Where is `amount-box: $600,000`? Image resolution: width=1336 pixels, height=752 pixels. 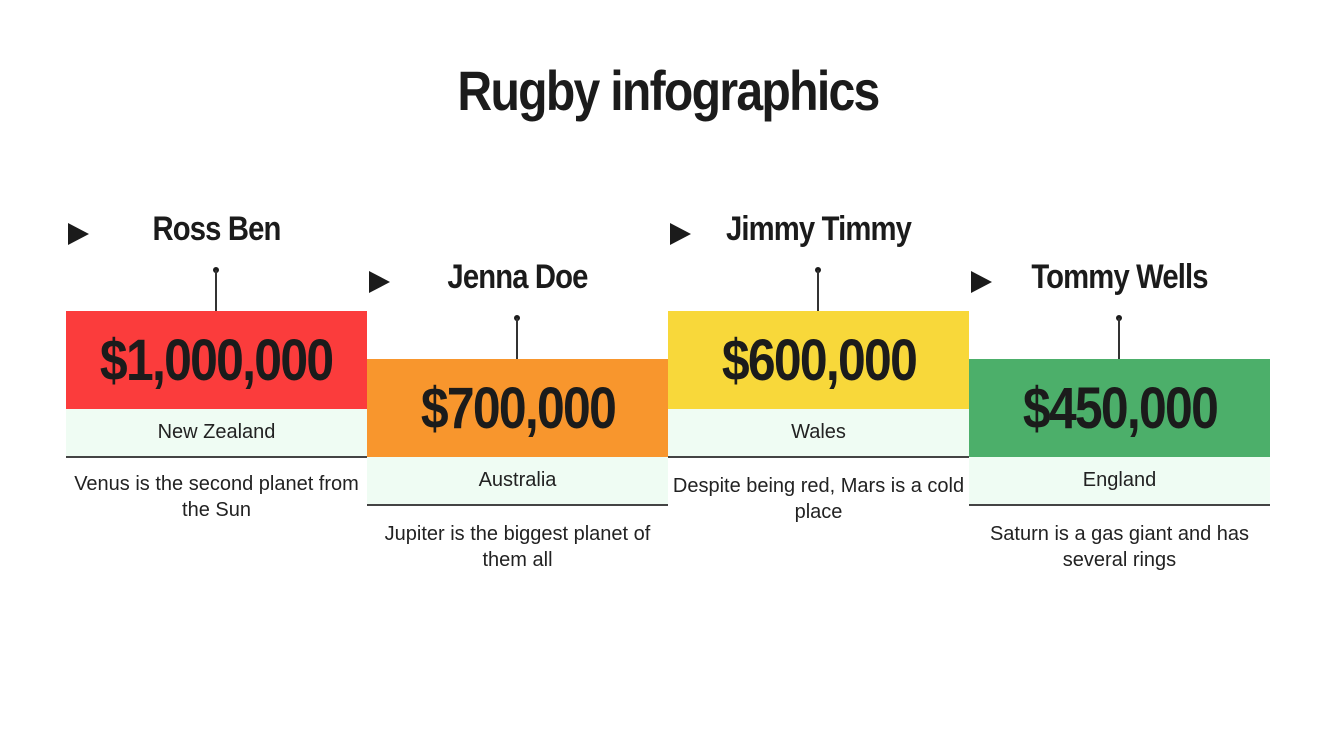 amount-box: $600,000 is located at coordinates (818, 360).